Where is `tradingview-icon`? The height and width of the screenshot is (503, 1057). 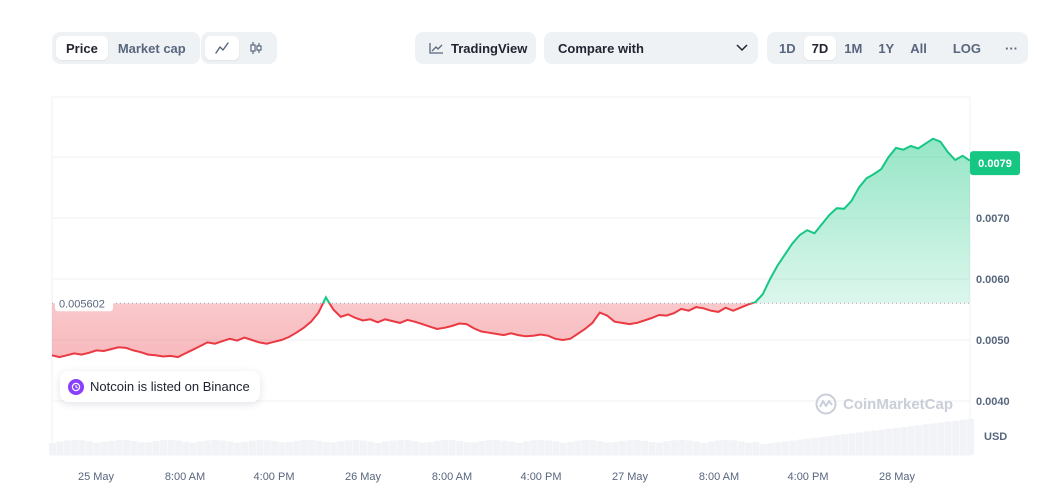 tradingview-icon is located at coordinates (436, 48).